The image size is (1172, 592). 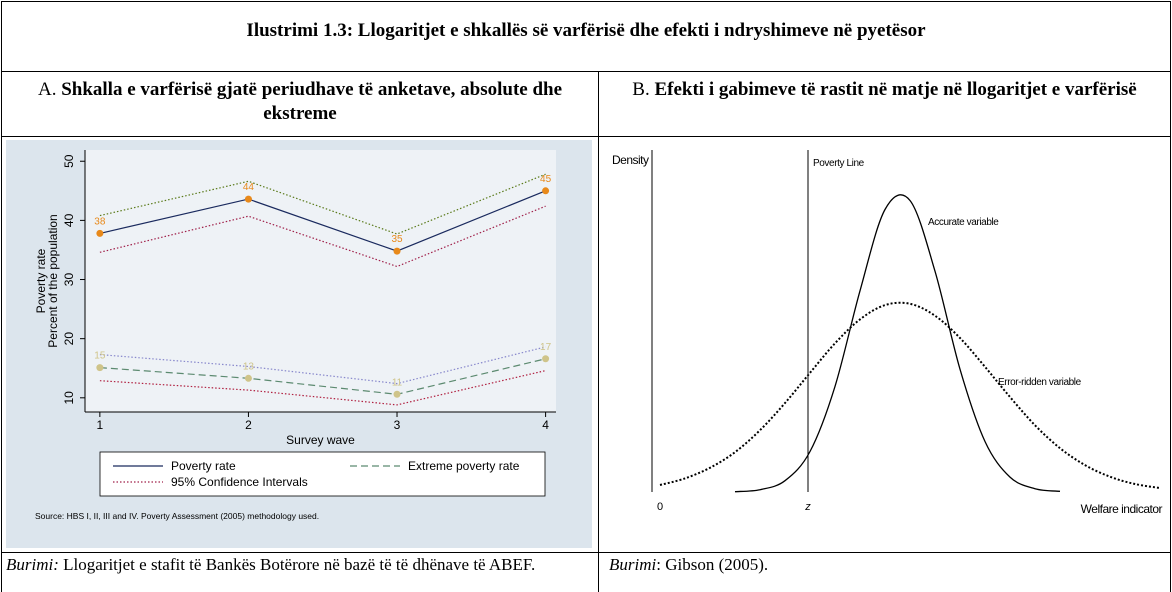 What do you see at coordinates (660, 507) in the screenshot?
I see `x-tick-label: 0` at bounding box center [660, 507].